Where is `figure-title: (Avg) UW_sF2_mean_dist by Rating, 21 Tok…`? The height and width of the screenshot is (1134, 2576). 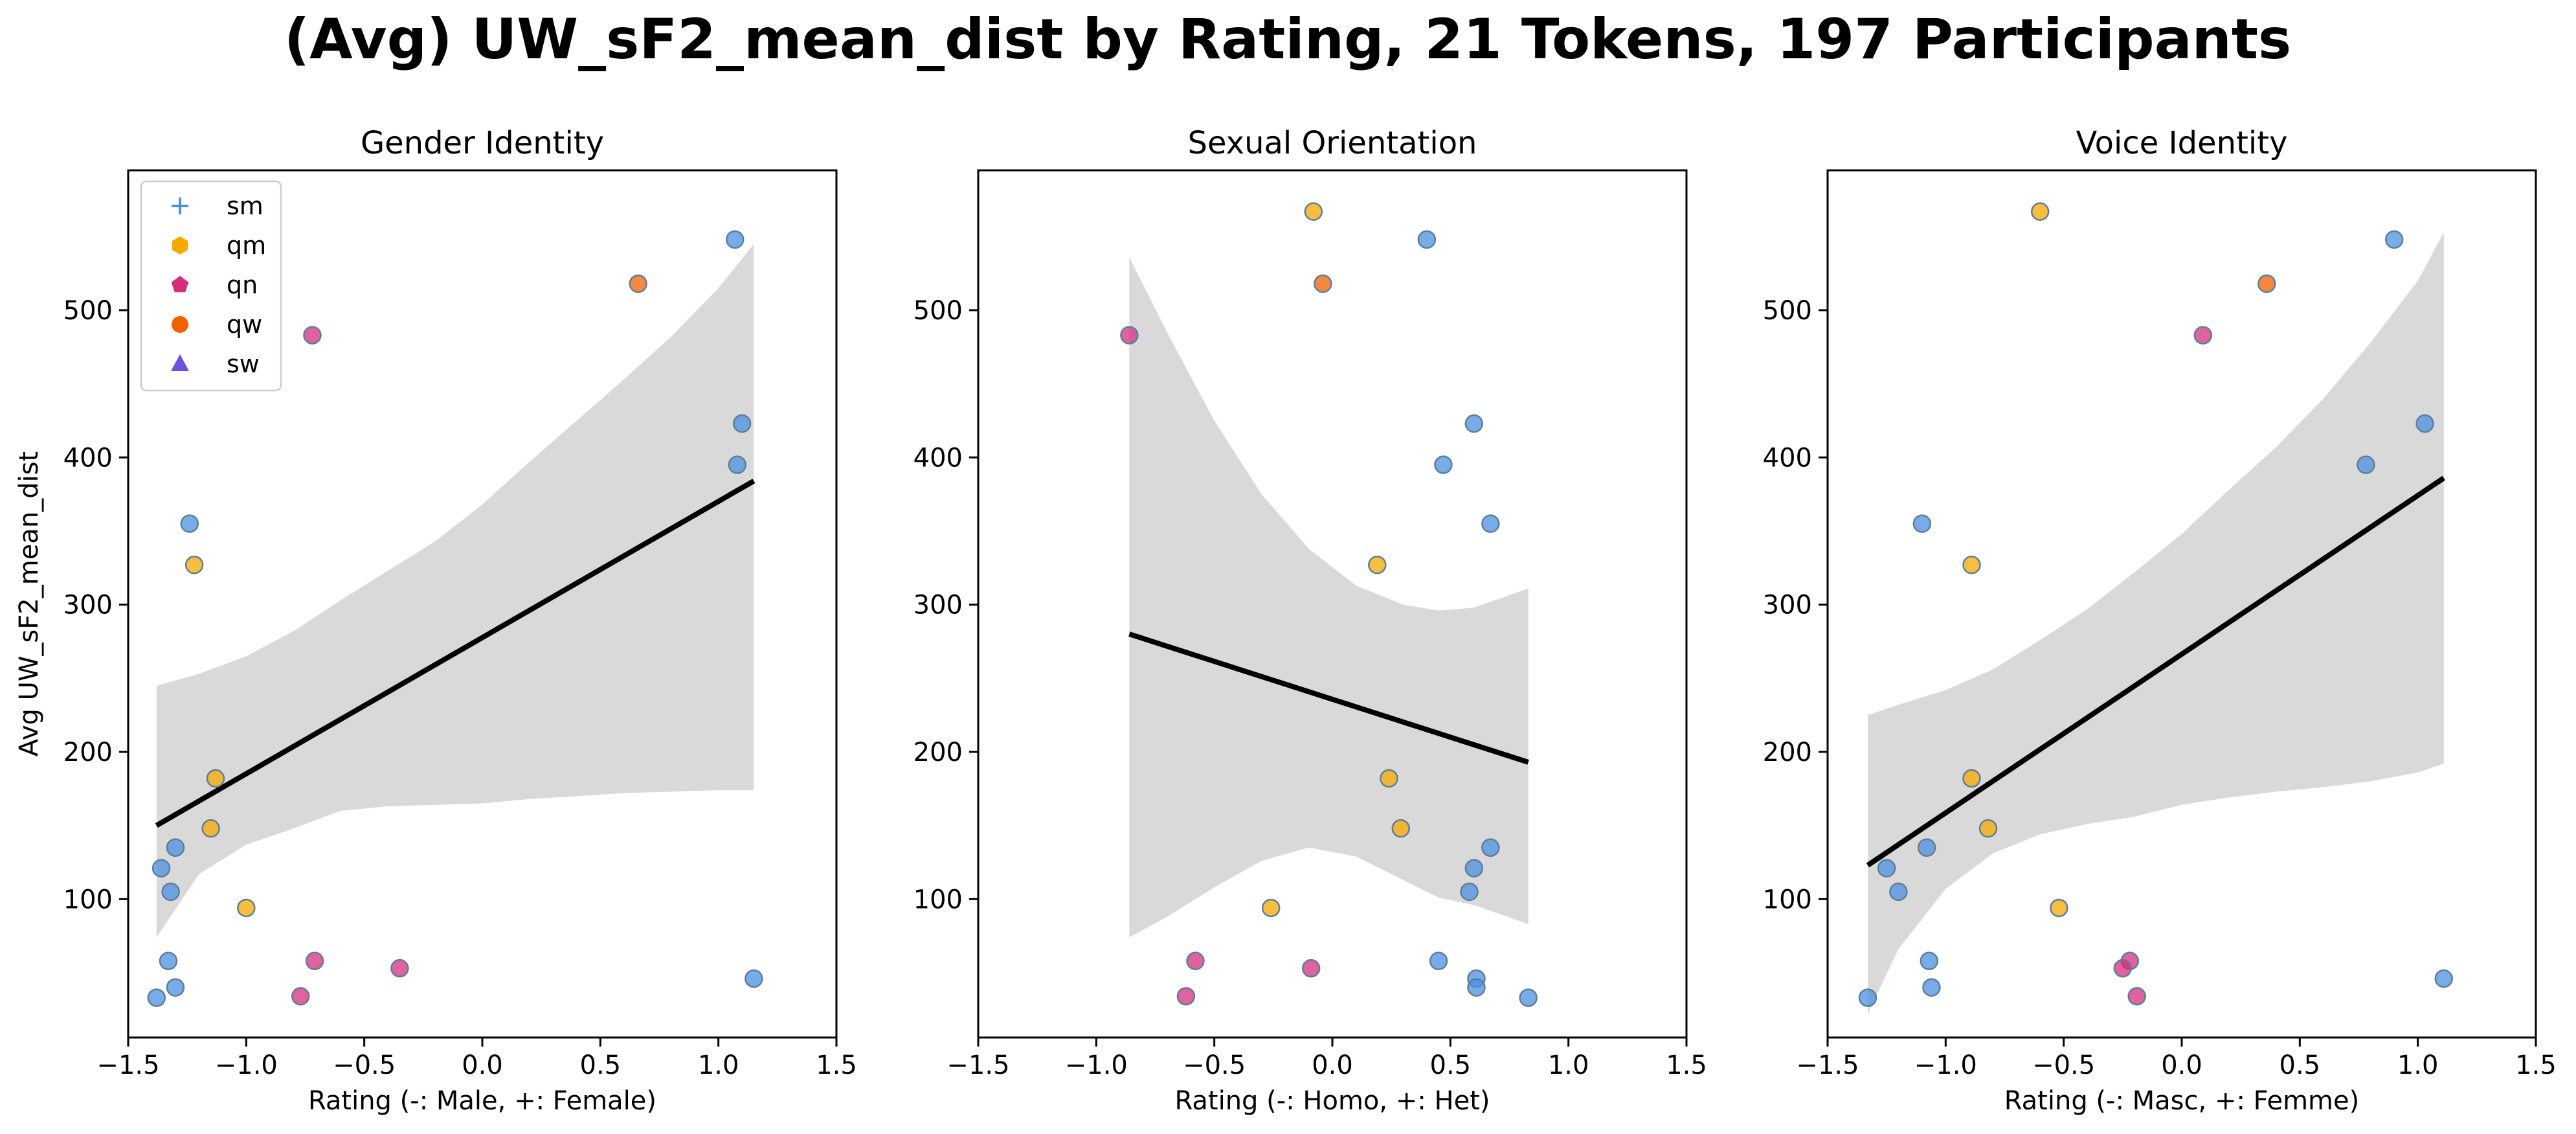 figure-title: (Avg) UW_sF2_mean_dist by Rating, 21 Tok… is located at coordinates (1287, 39).